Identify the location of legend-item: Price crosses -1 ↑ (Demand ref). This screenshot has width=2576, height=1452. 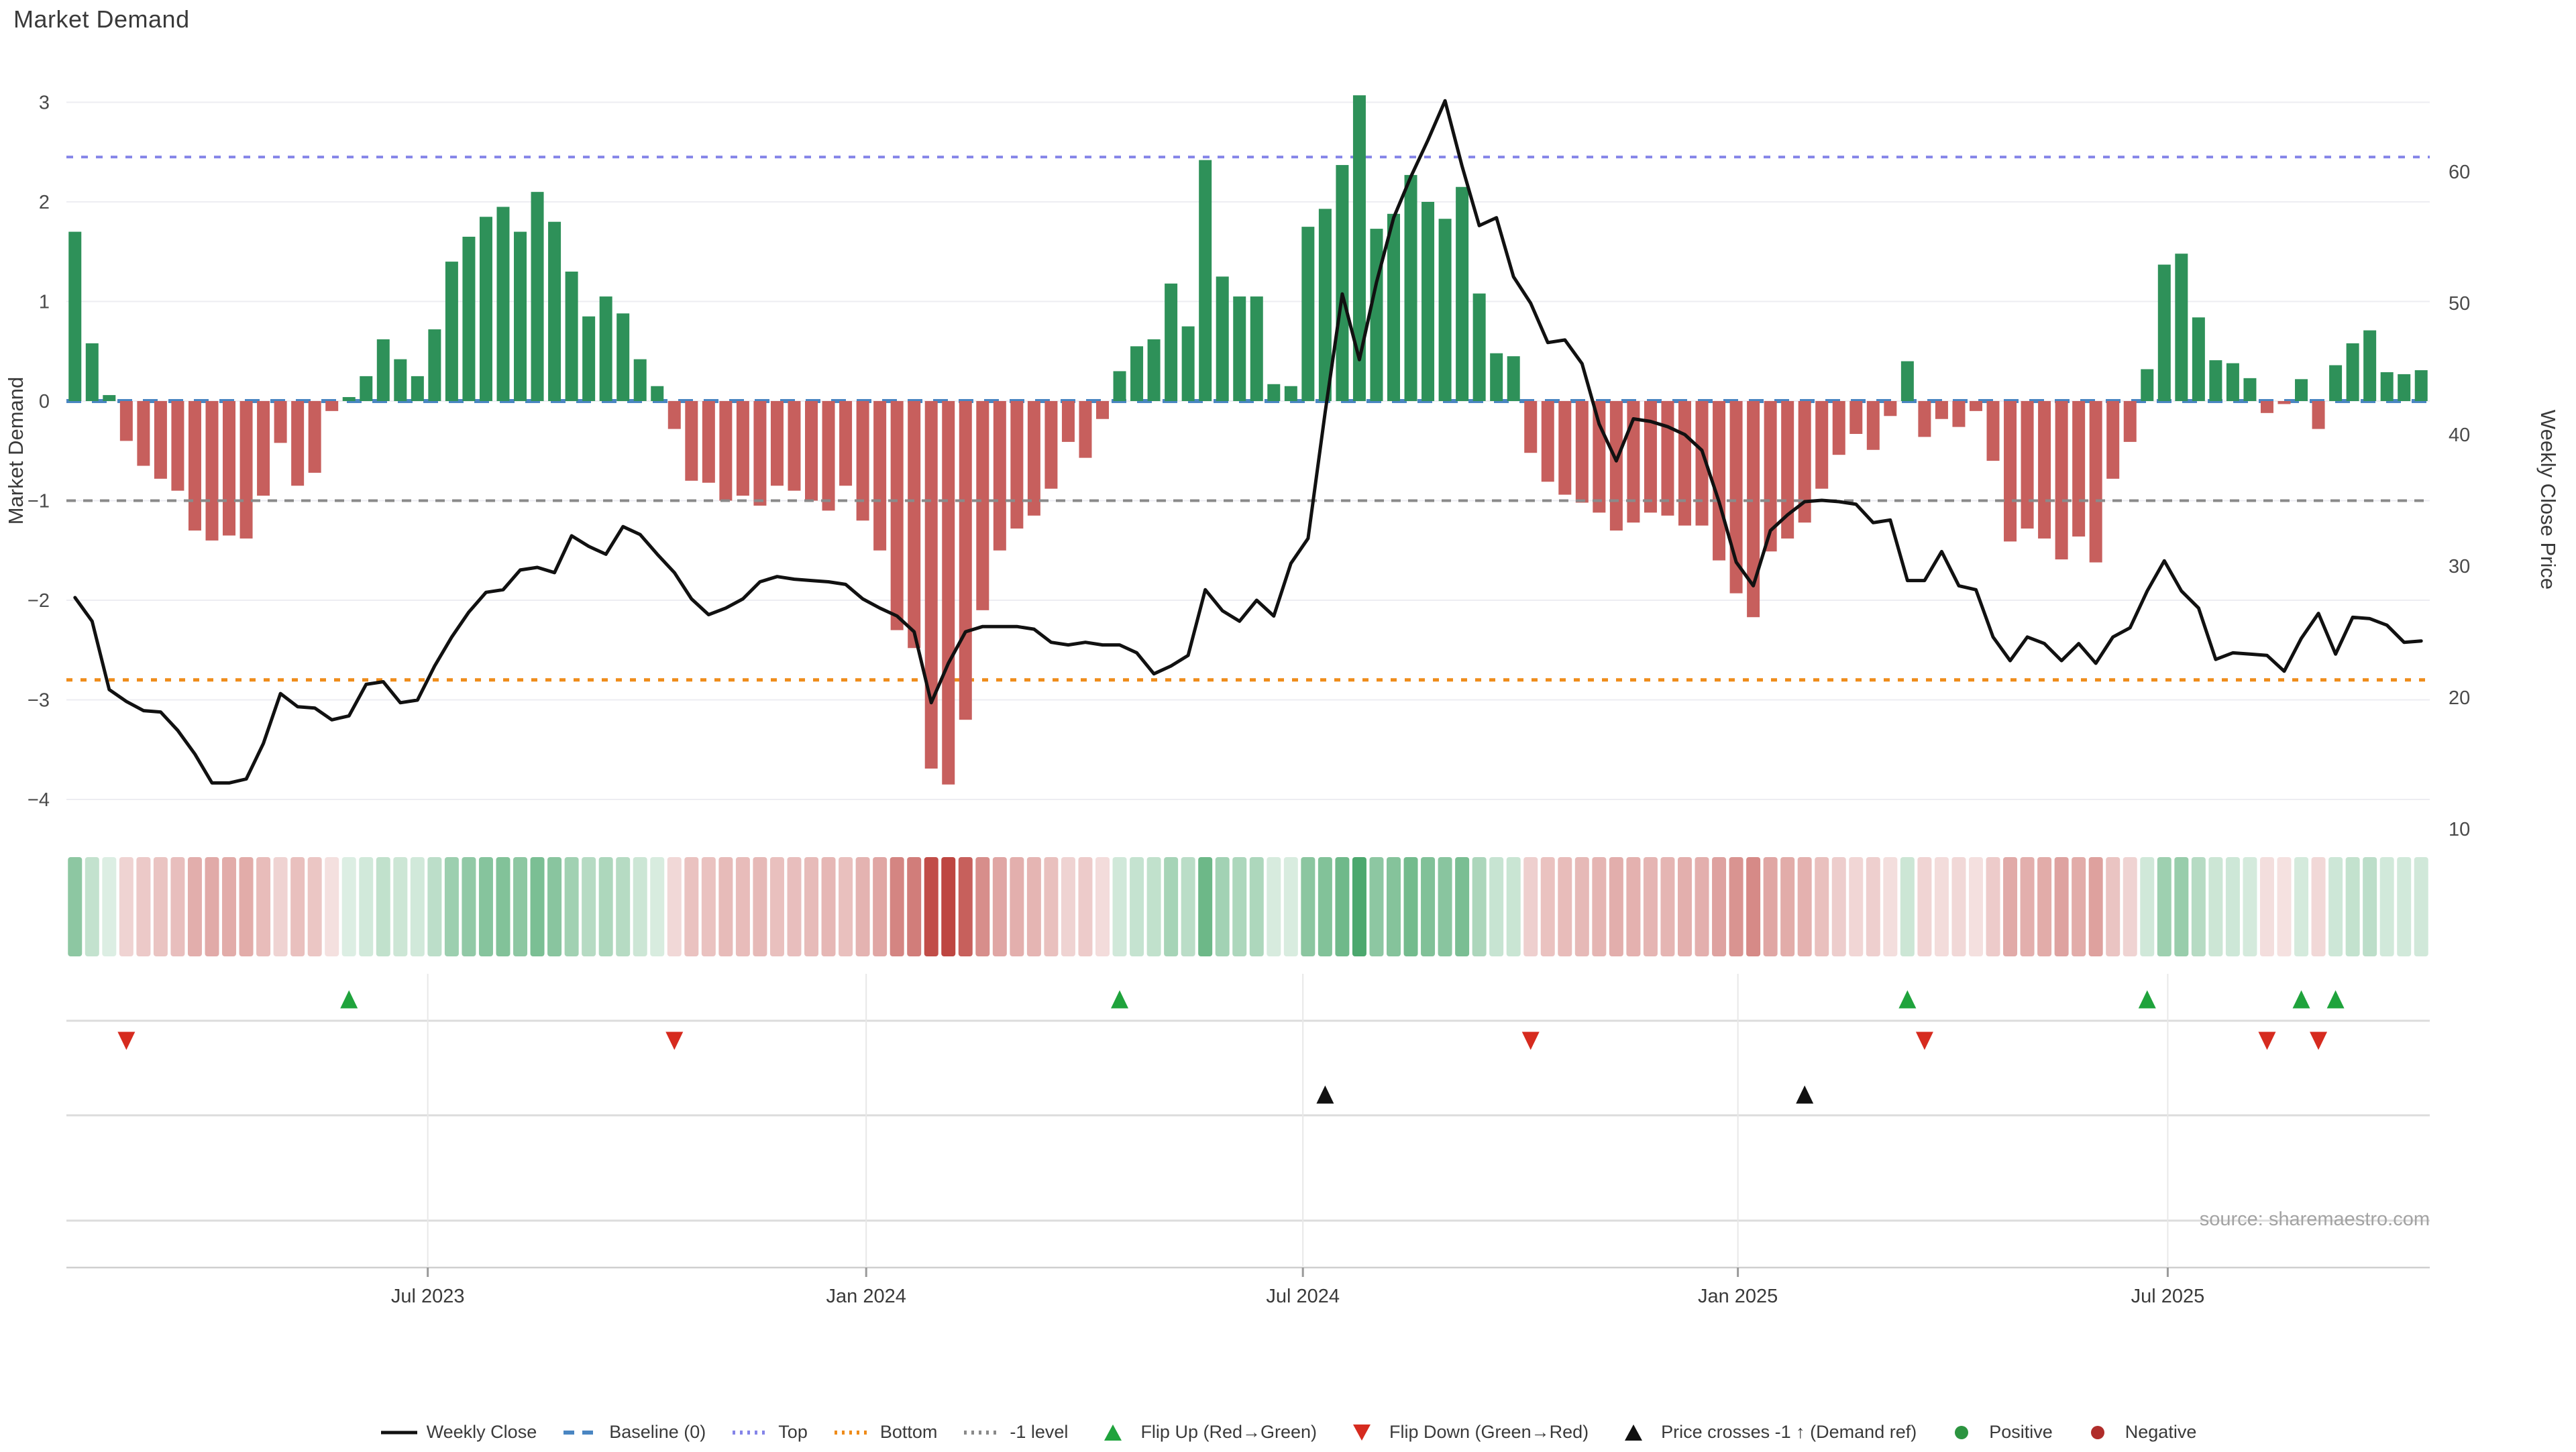
(1765, 1432).